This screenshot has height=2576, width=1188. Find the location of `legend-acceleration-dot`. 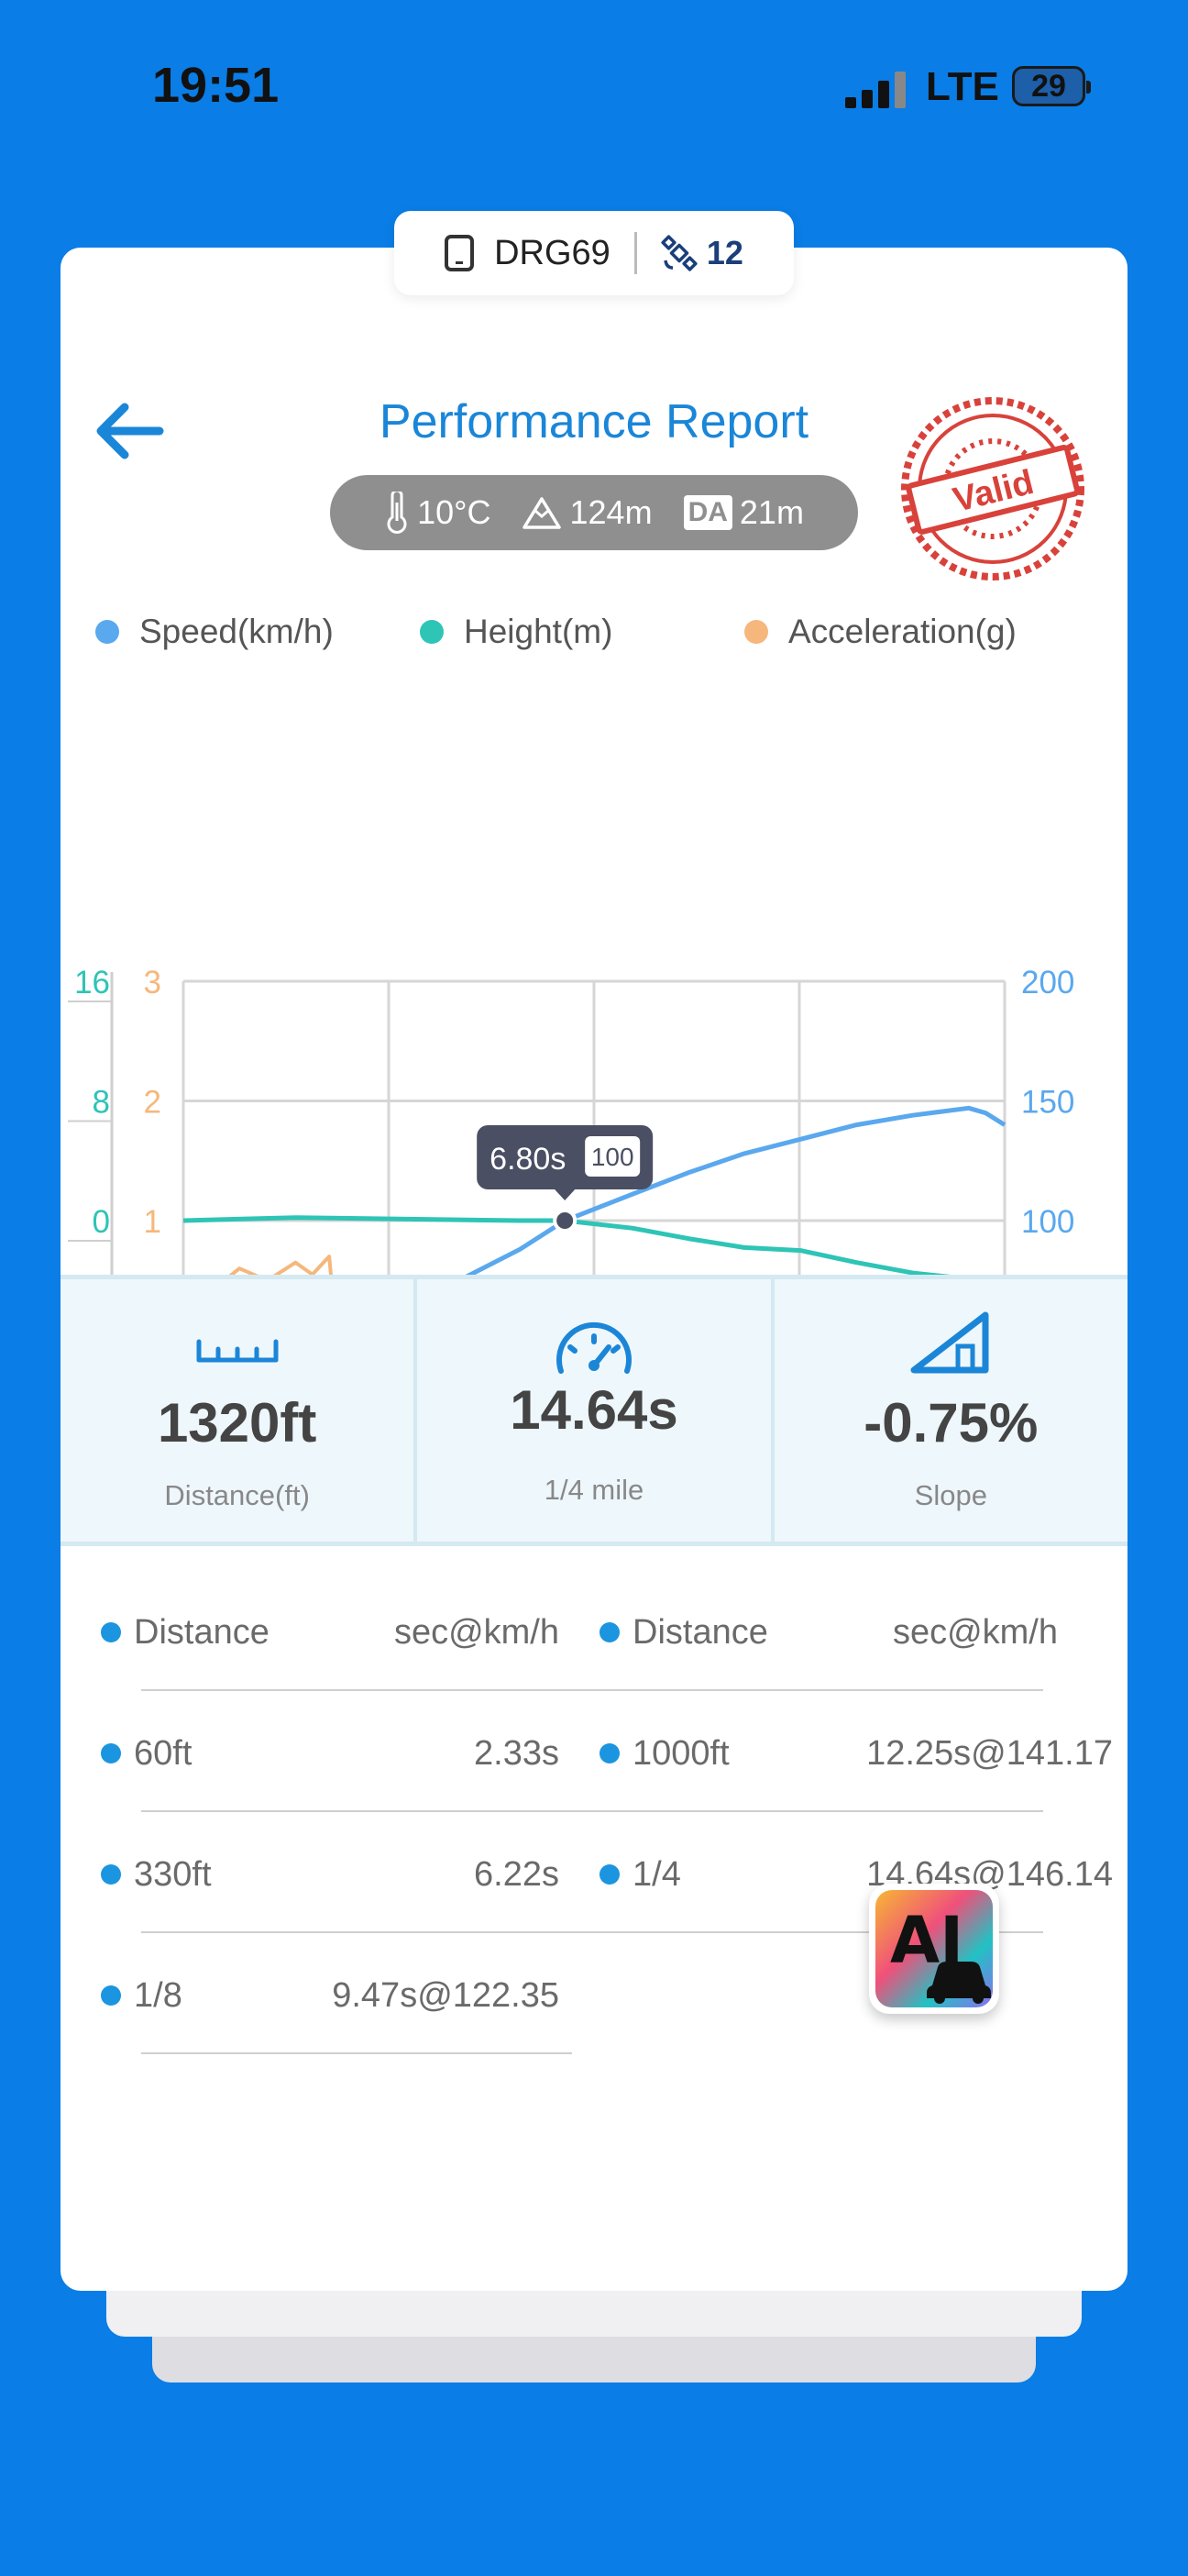

legend-acceleration-dot is located at coordinates (756, 632).